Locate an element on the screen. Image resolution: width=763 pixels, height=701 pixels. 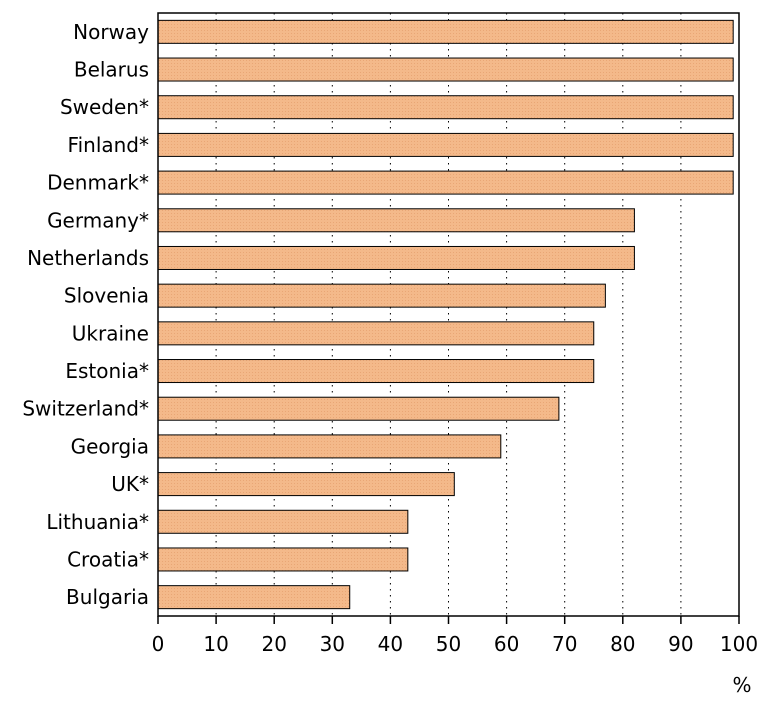
x-axis-unit-label: % is located at coordinates (741, 685).